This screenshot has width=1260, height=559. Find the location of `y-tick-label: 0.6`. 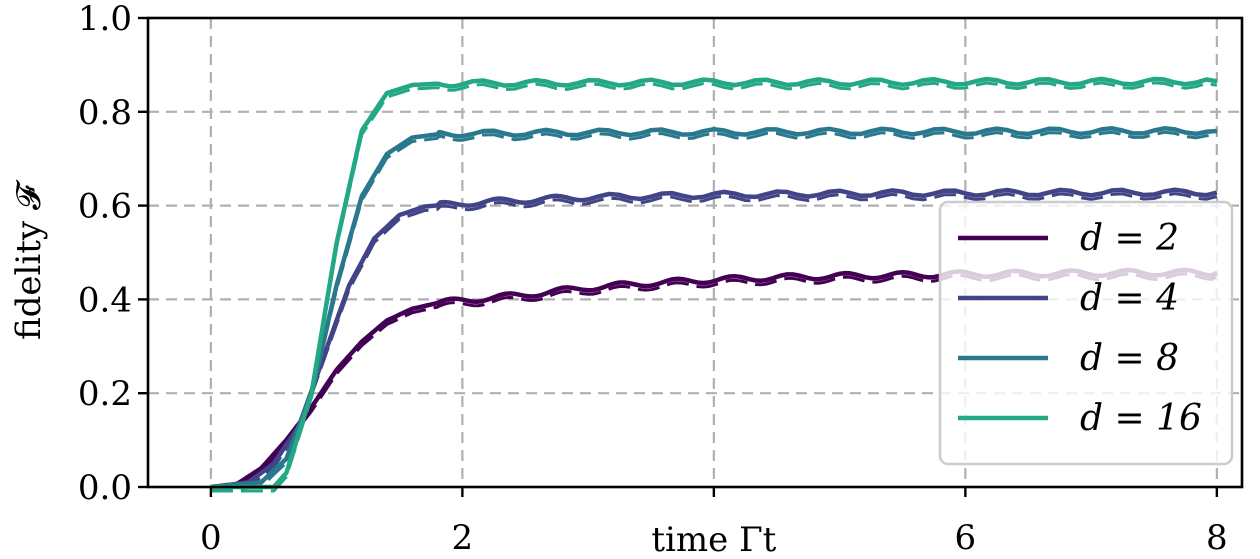

y-tick-label: 0.6 is located at coordinates (105, 207).